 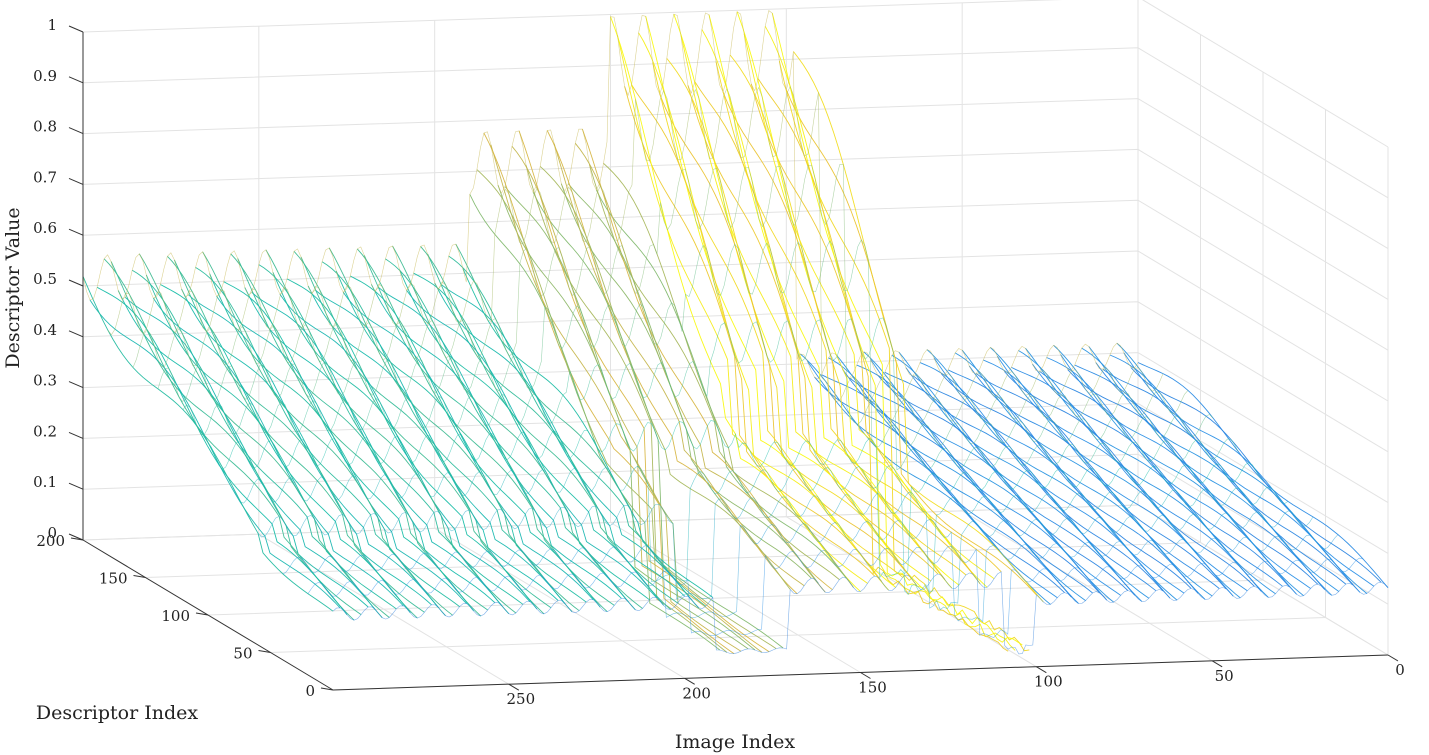 I want to click on y-tick-label-4: 200, so click(x=50, y=541).